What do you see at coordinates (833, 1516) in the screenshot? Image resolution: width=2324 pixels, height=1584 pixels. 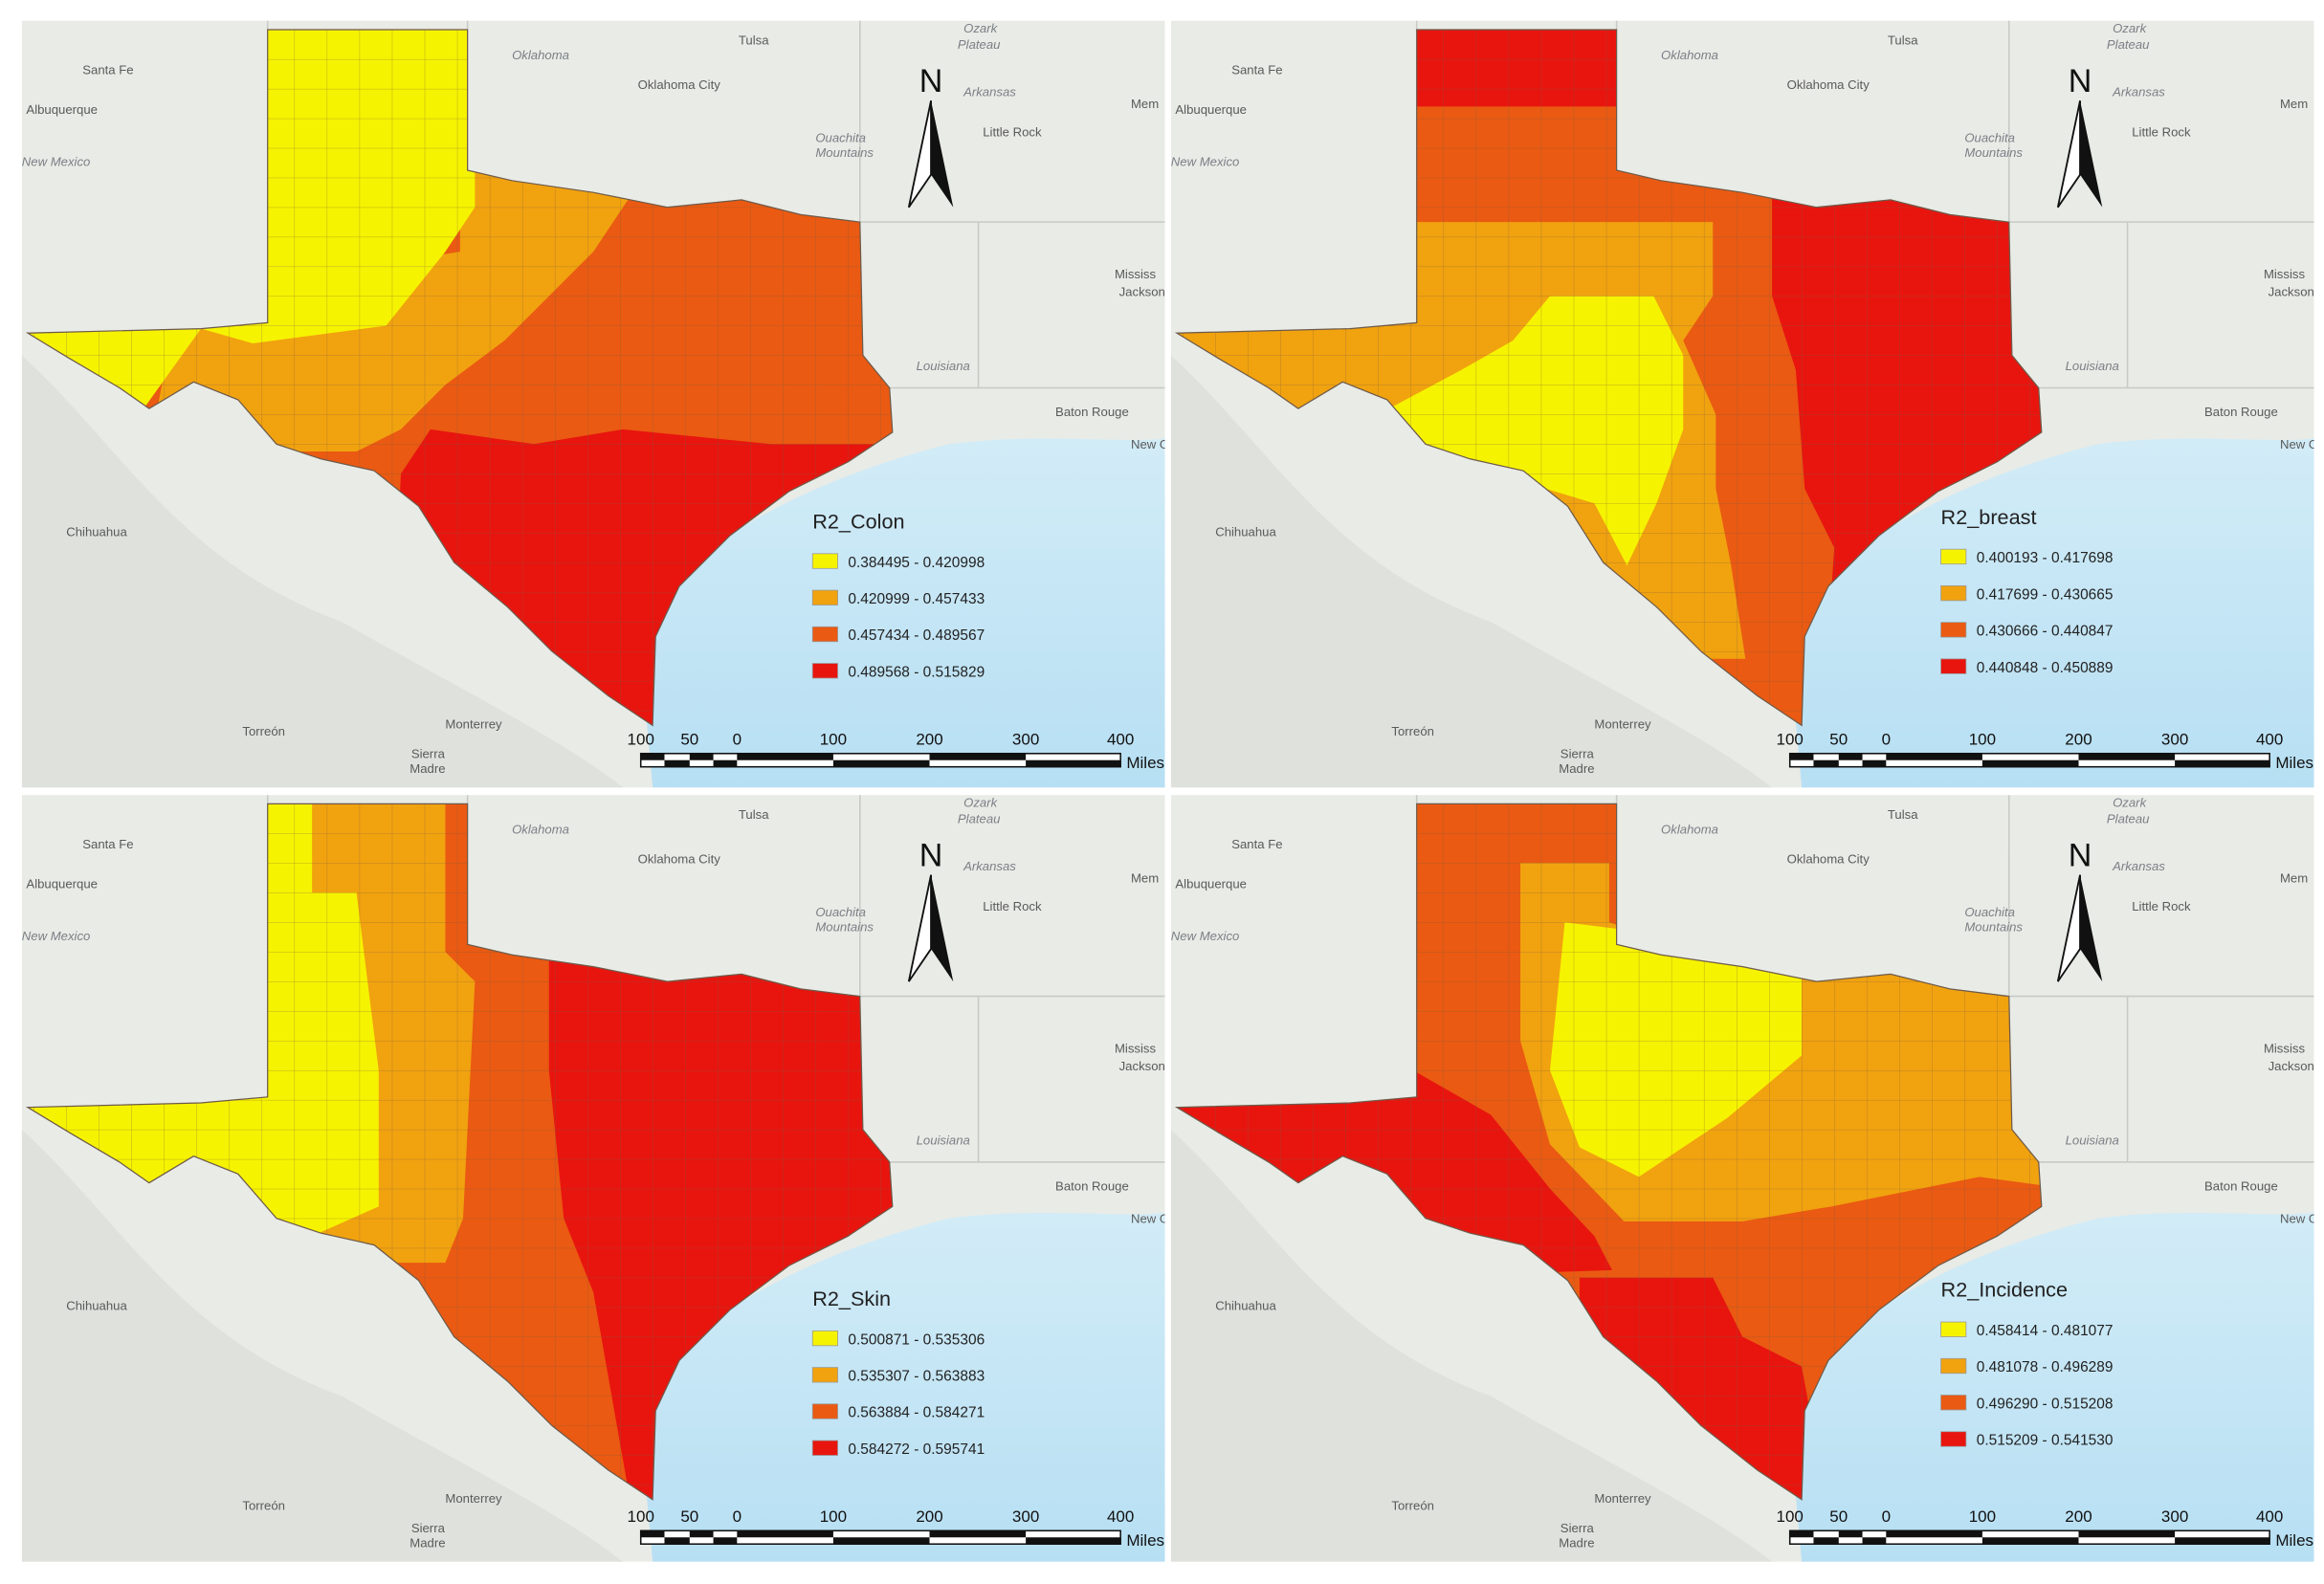 I see `scale-label: 100` at bounding box center [833, 1516].